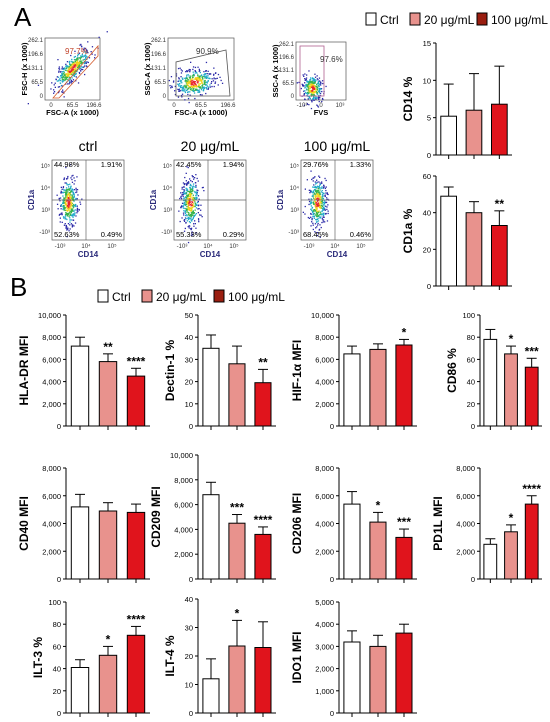 Image resolution: width=550 pixels, height=722 pixels. What do you see at coordinates (112, 246) in the screenshot?
I see `quadrant-xtick: 10⁵` at bounding box center [112, 246].